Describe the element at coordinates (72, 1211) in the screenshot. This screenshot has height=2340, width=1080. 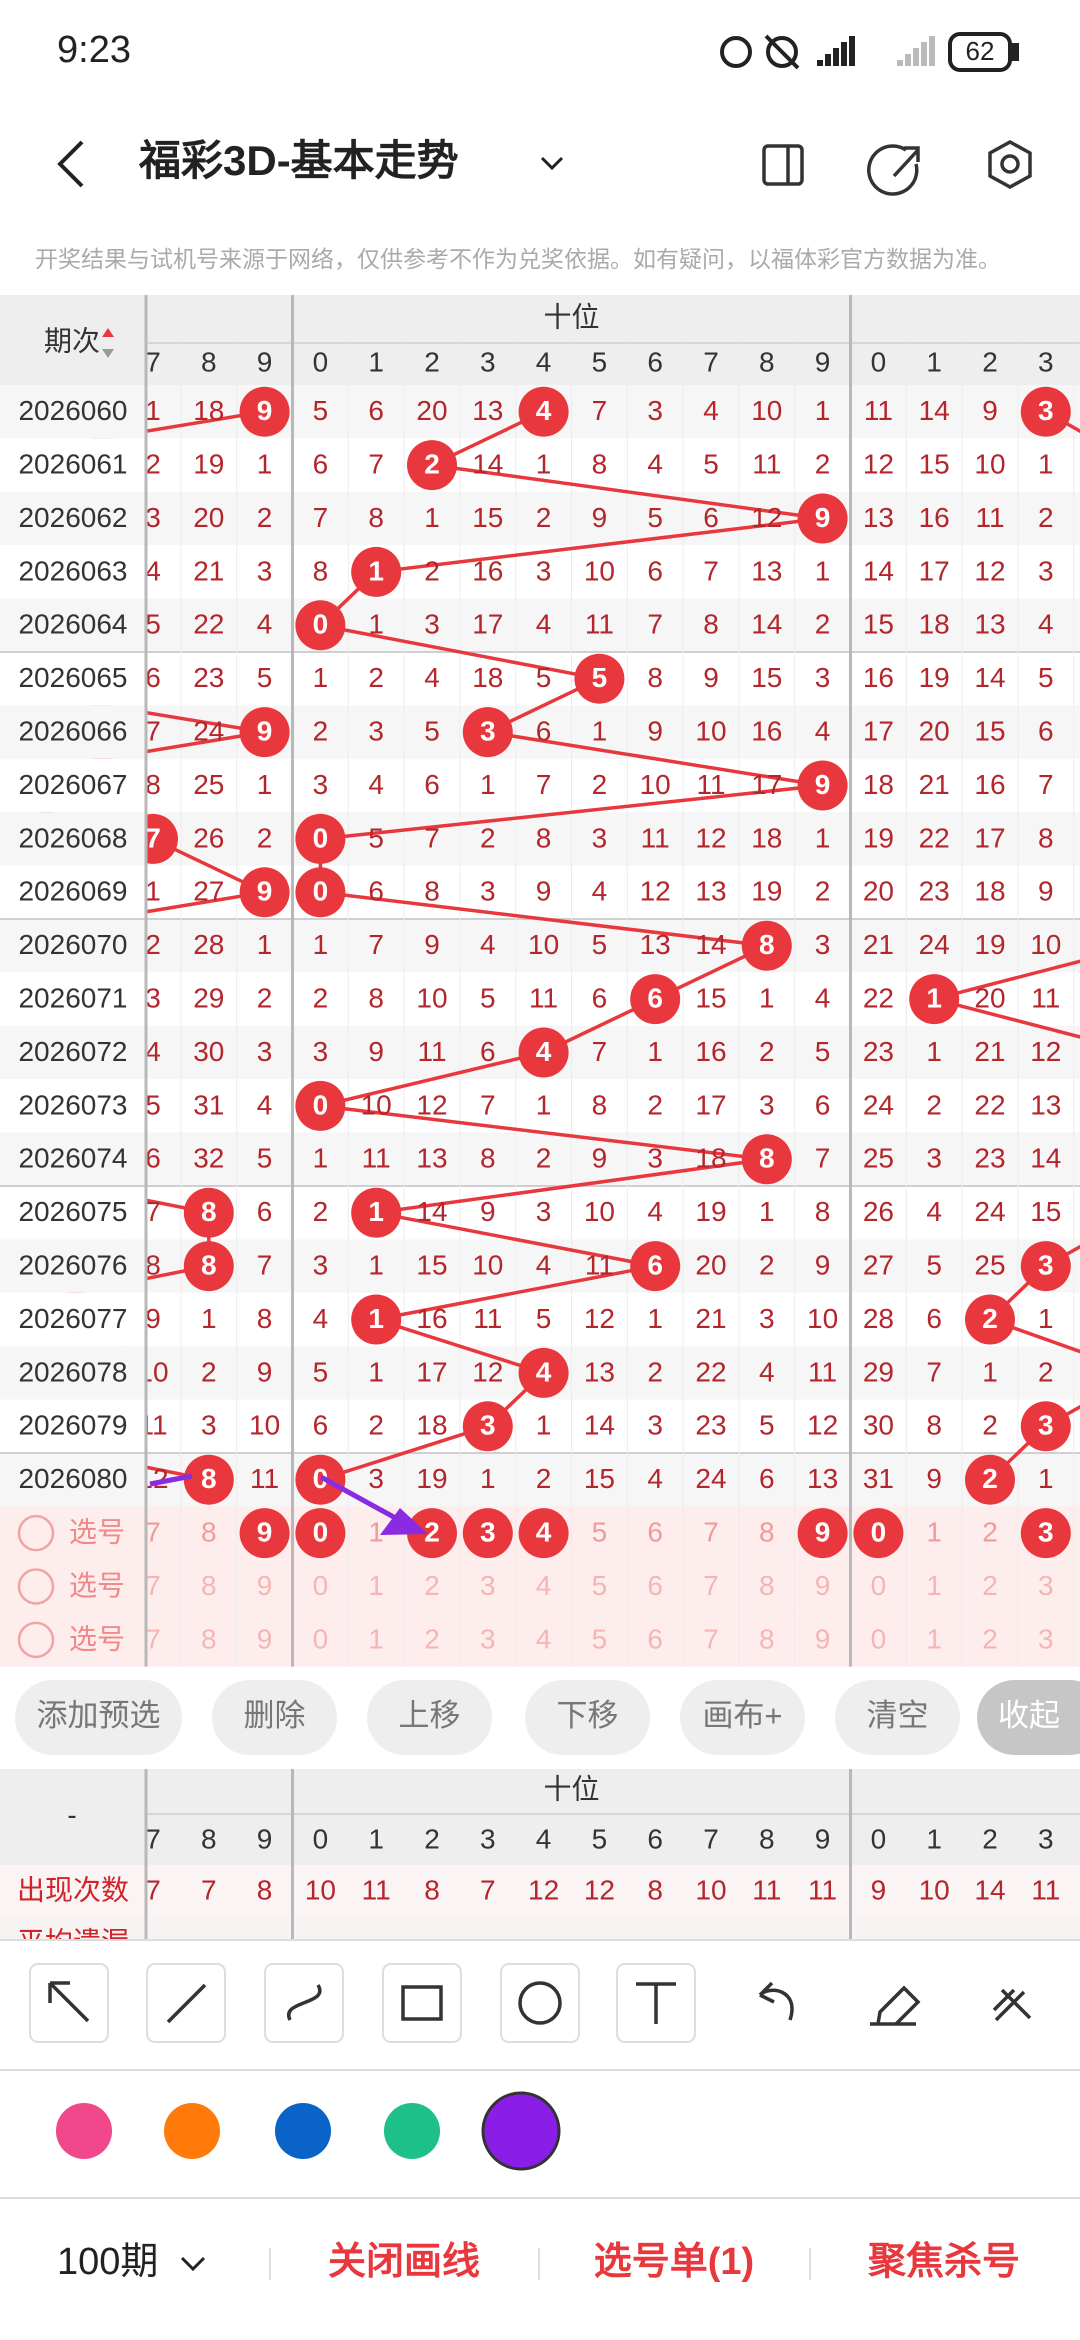
I see `period: 2026075` at that location.